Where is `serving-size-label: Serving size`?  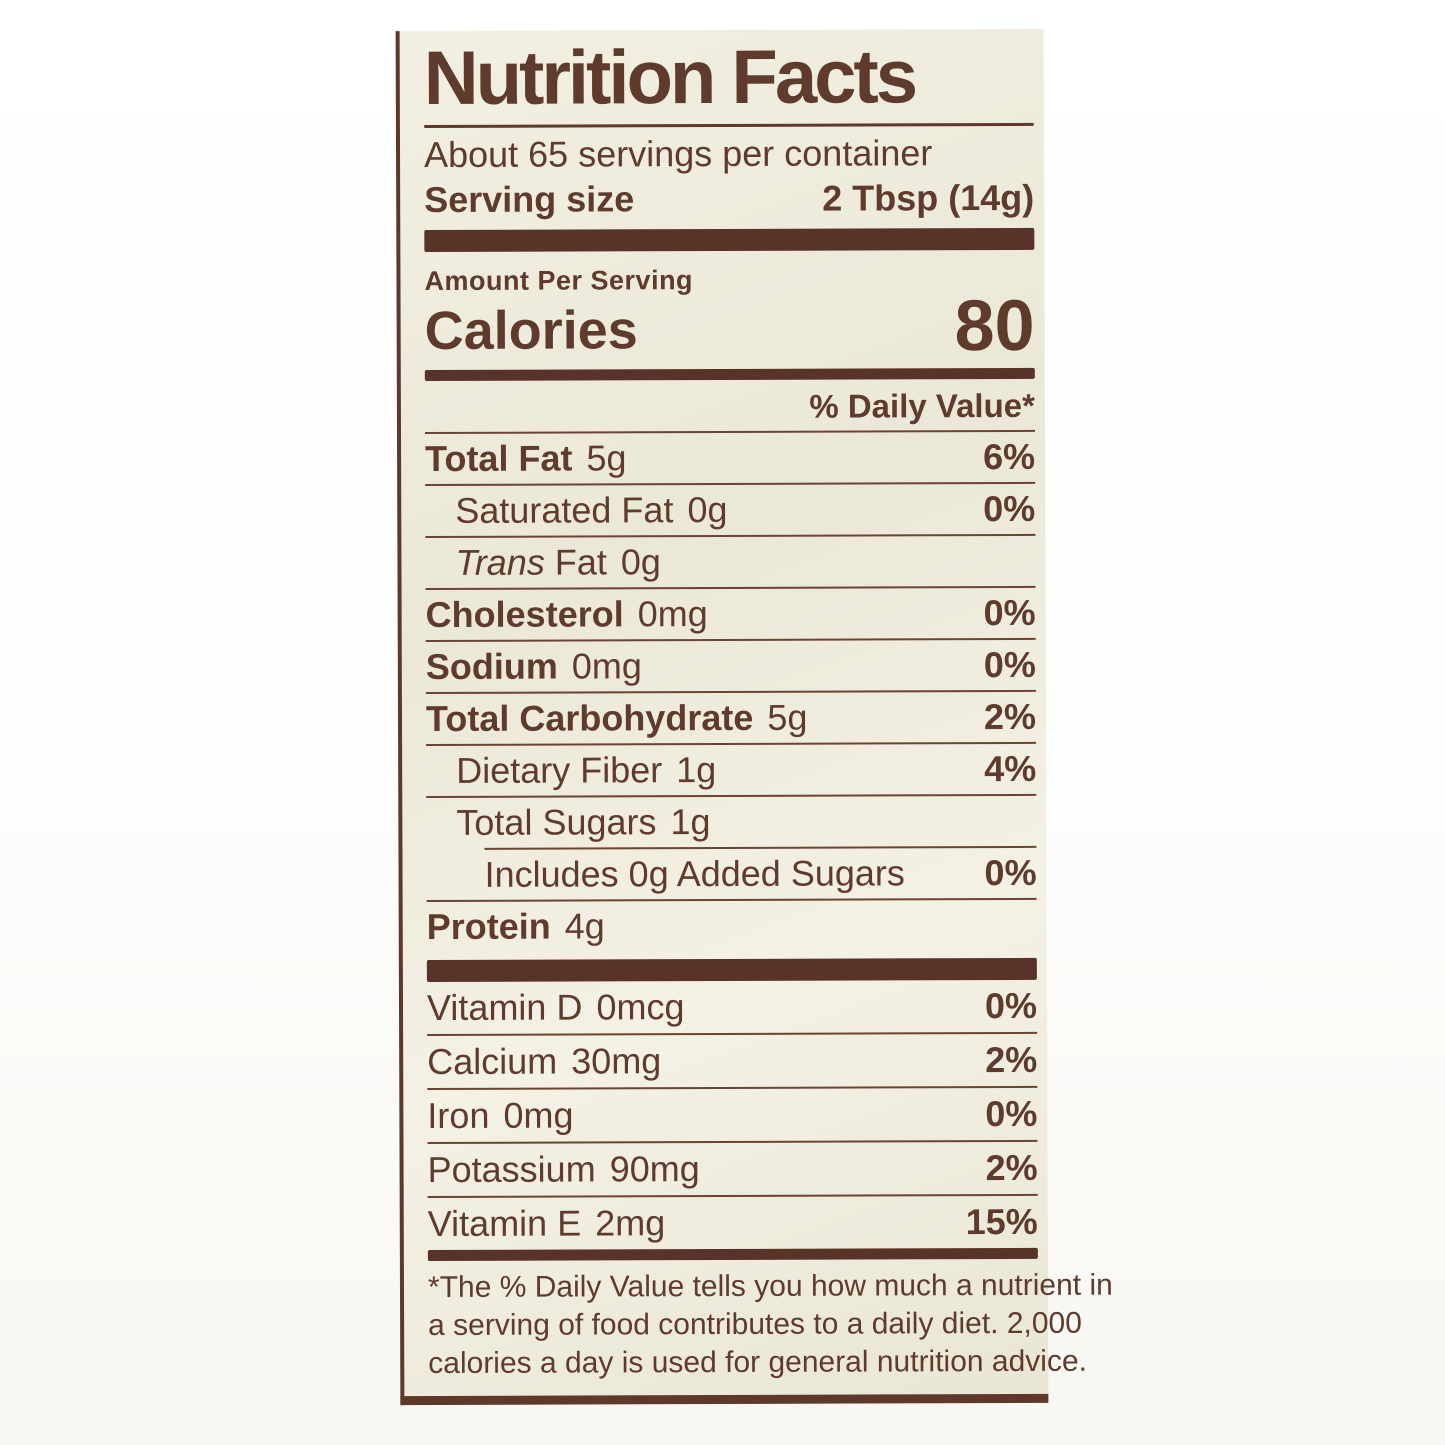
serving-size-label: Serving size is located at coordinates (529, 199).